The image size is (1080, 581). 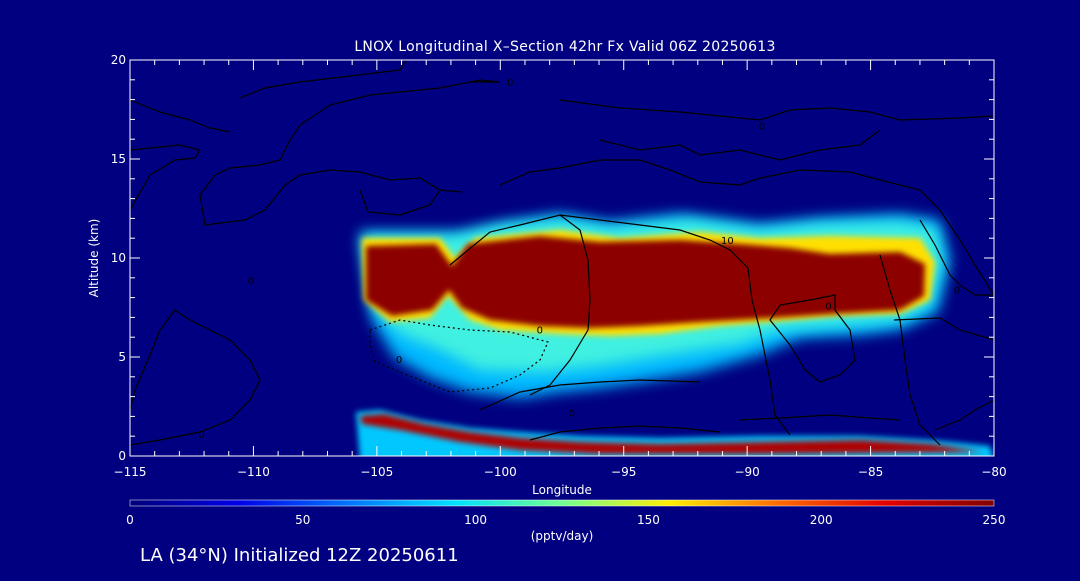 What do you see at coordinates (994, 520) in the screenshot?
I see `colorbar-tick-label: 250` at bounding box center [994, 520].